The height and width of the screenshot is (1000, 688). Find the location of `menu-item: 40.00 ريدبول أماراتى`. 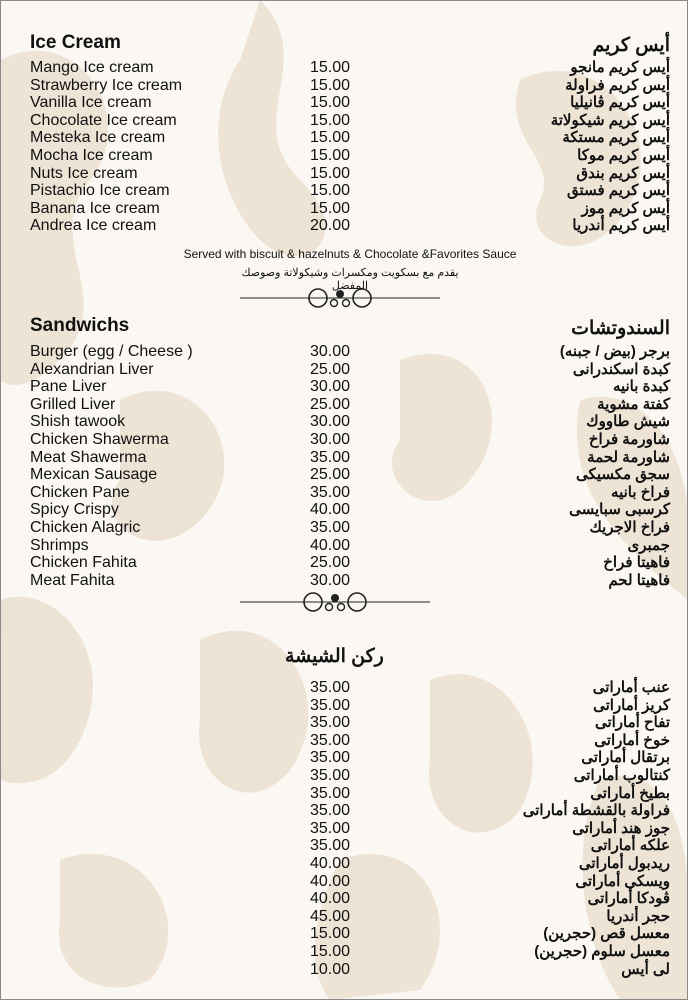

menu-item: 40.00 ريدبول أماراتى is located at coordinates (344, 864).